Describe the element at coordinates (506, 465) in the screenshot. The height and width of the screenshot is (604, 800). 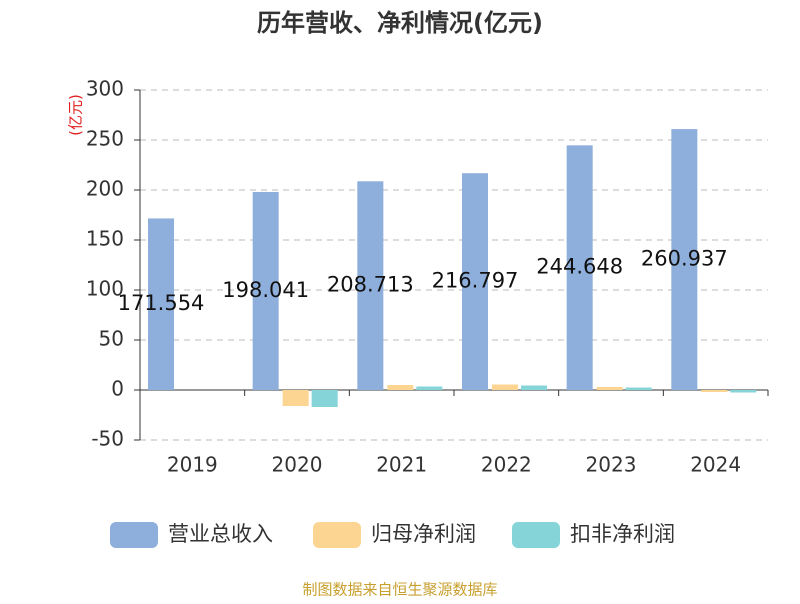
I see `x-tick-label: 2022` at that location.